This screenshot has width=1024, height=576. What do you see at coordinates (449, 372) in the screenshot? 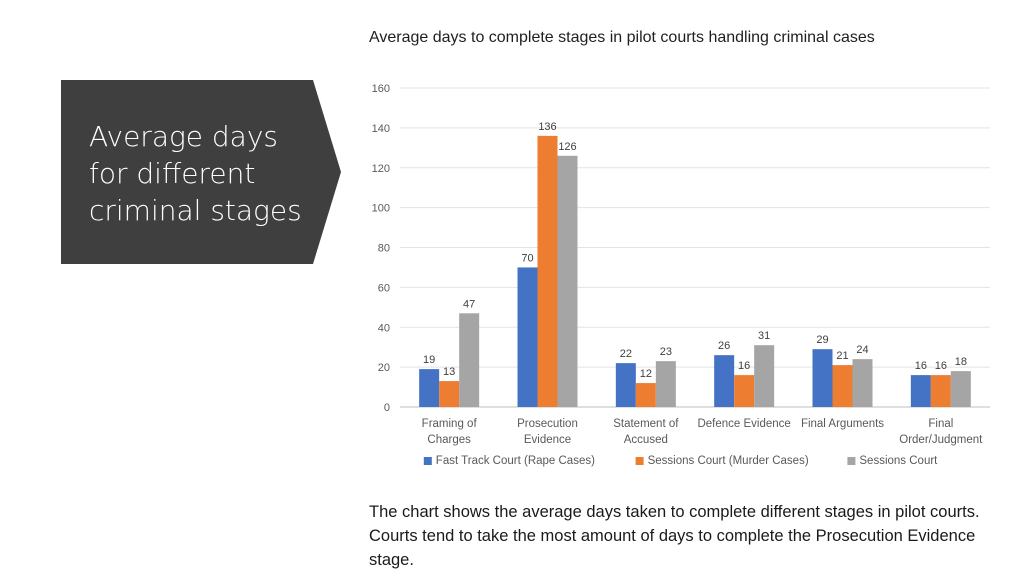
I see `data-label: 13` at bounding box center [449, 372].